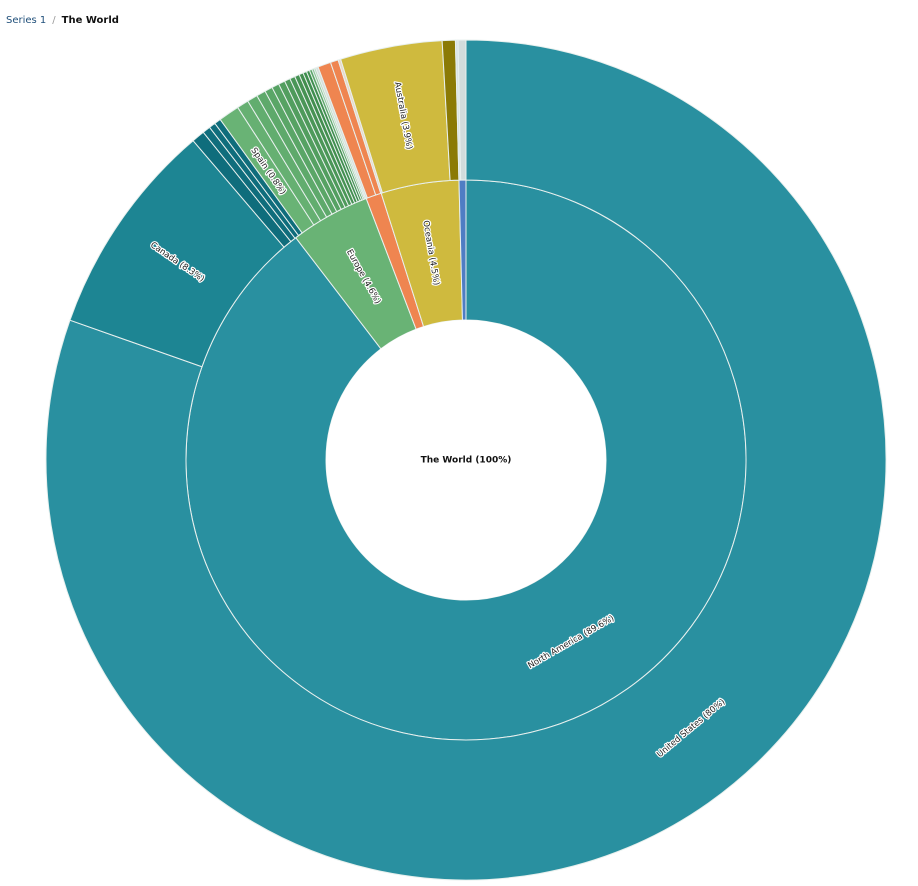  What do you see at coordinates (90, 20) in the screenshot?
I see `breadcrumb-current: The World` at bounding box center [90, 20].